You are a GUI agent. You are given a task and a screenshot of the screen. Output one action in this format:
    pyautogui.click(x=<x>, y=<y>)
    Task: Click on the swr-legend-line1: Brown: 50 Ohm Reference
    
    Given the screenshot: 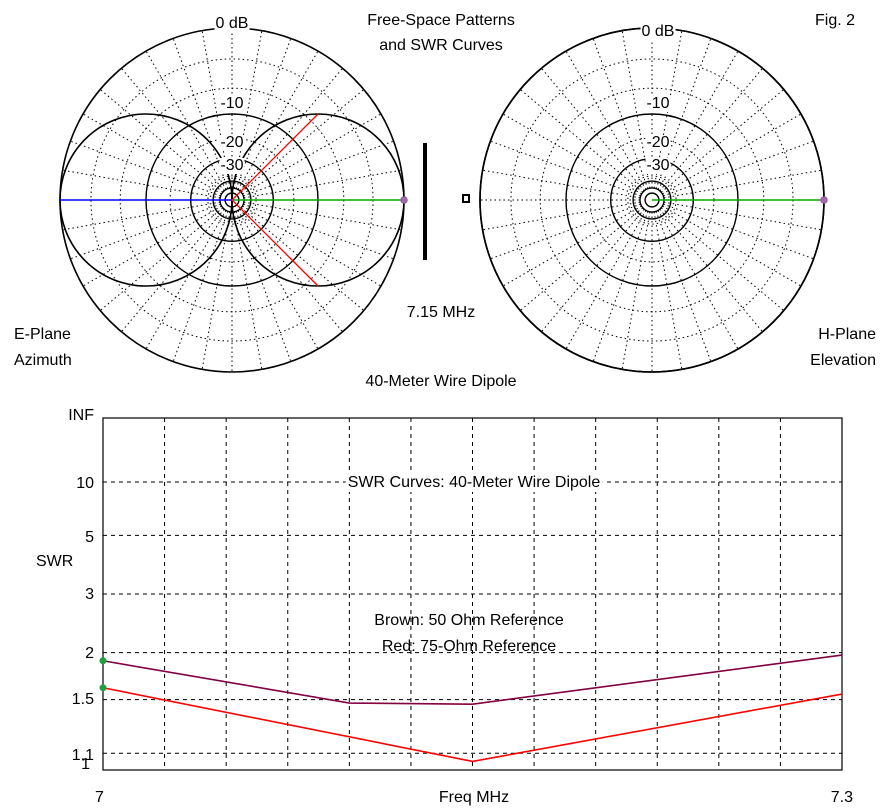 What is the action you would take?
    pyautogui.click(x=469, y=620)
    